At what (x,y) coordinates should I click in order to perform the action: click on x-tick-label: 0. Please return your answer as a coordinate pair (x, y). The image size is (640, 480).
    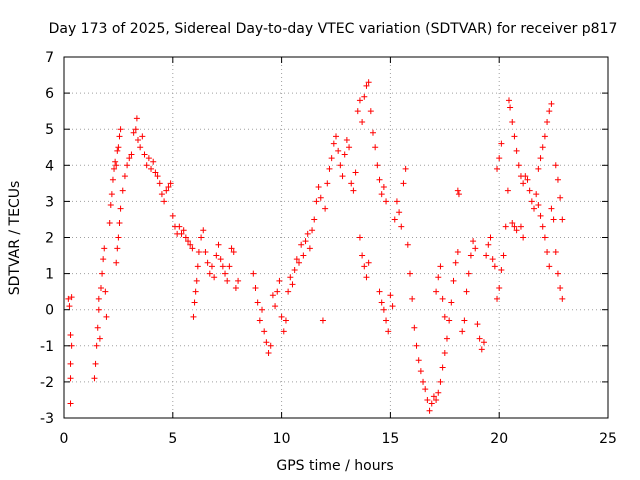
    Looking at the image, I should click on (64, 439).